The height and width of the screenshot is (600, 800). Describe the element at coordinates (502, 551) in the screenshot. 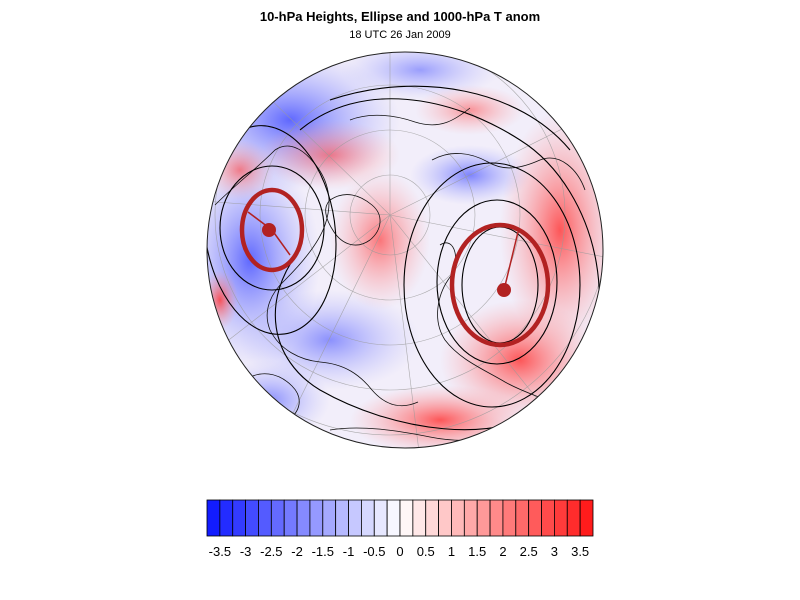

I see `colorbar-tick-label: 2` at that location.